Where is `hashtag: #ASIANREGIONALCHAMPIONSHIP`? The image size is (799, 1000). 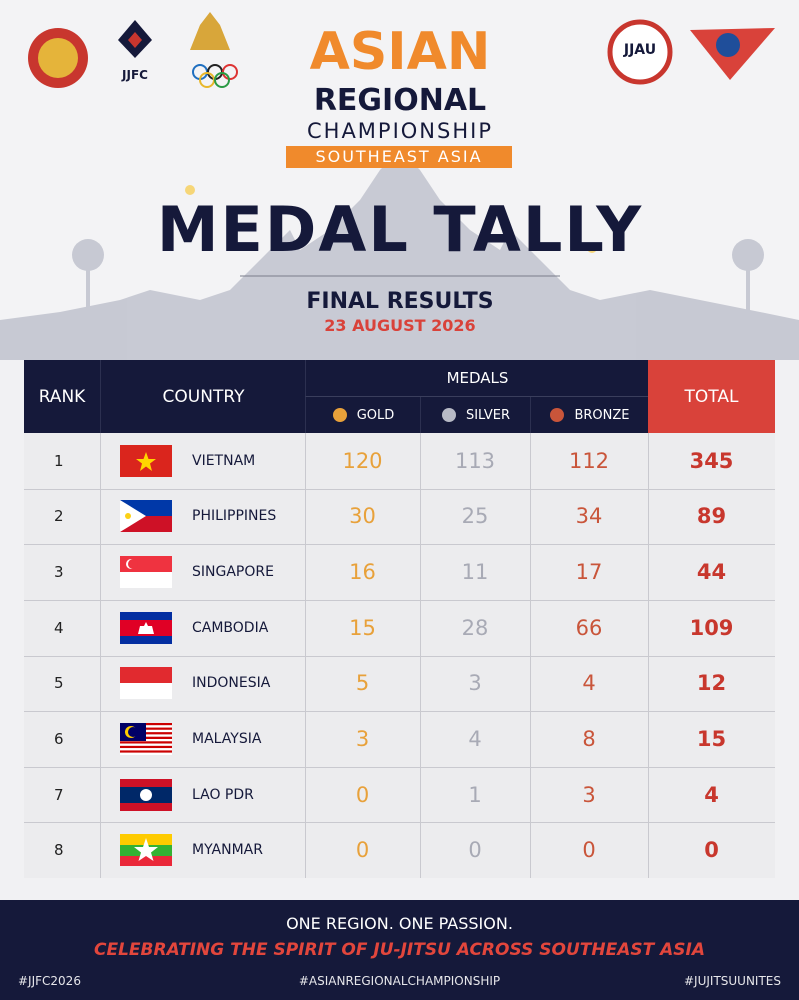 hashtag: #ASIANREGIONALCHAMPIONSHIP is located at coordinates (399, 981).